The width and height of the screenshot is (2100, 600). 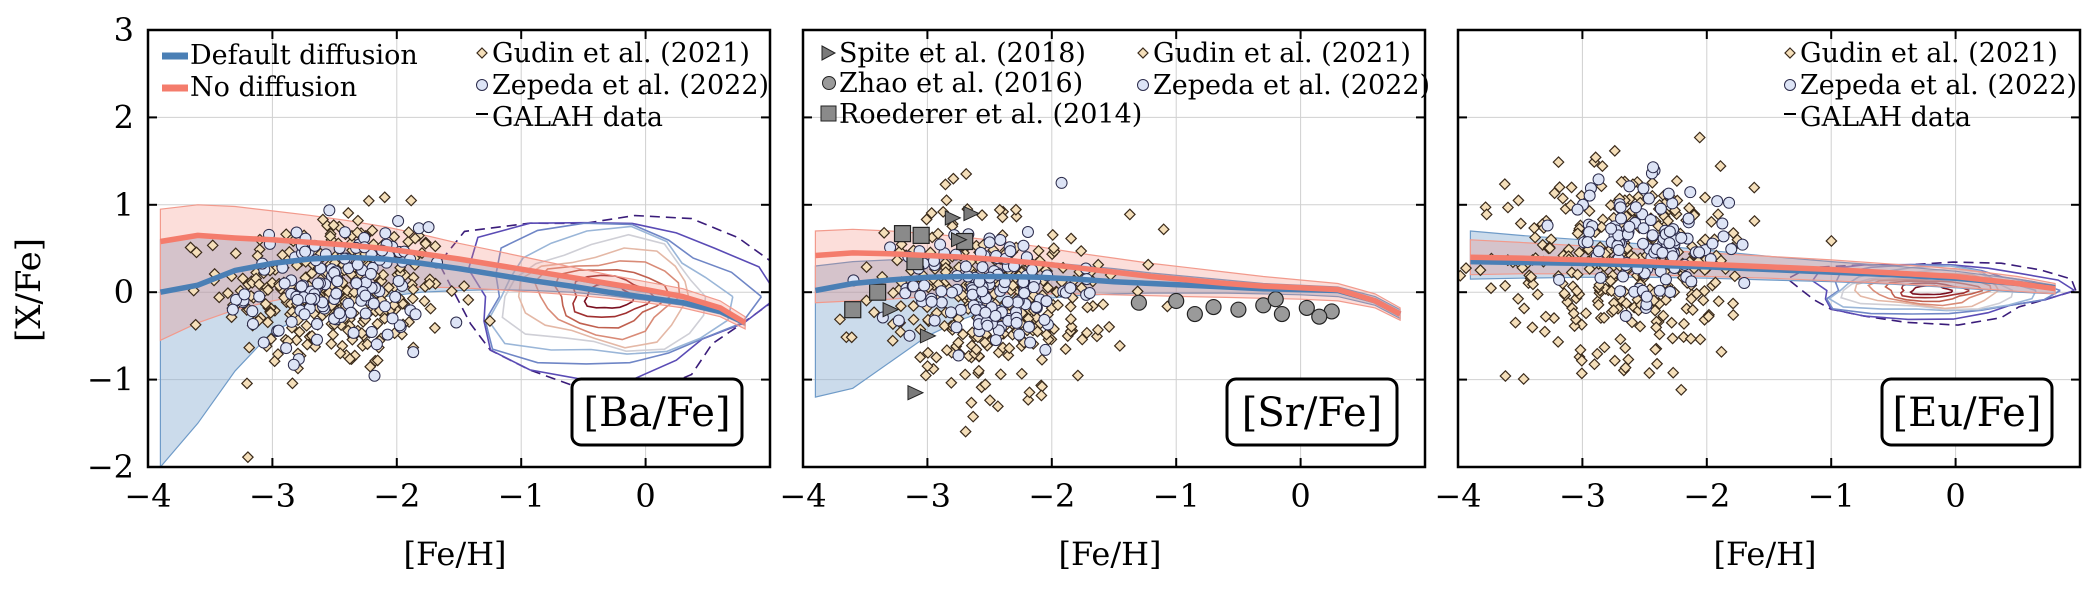 I want to click on x-tick-label: −3, so click(x=272, y=496).